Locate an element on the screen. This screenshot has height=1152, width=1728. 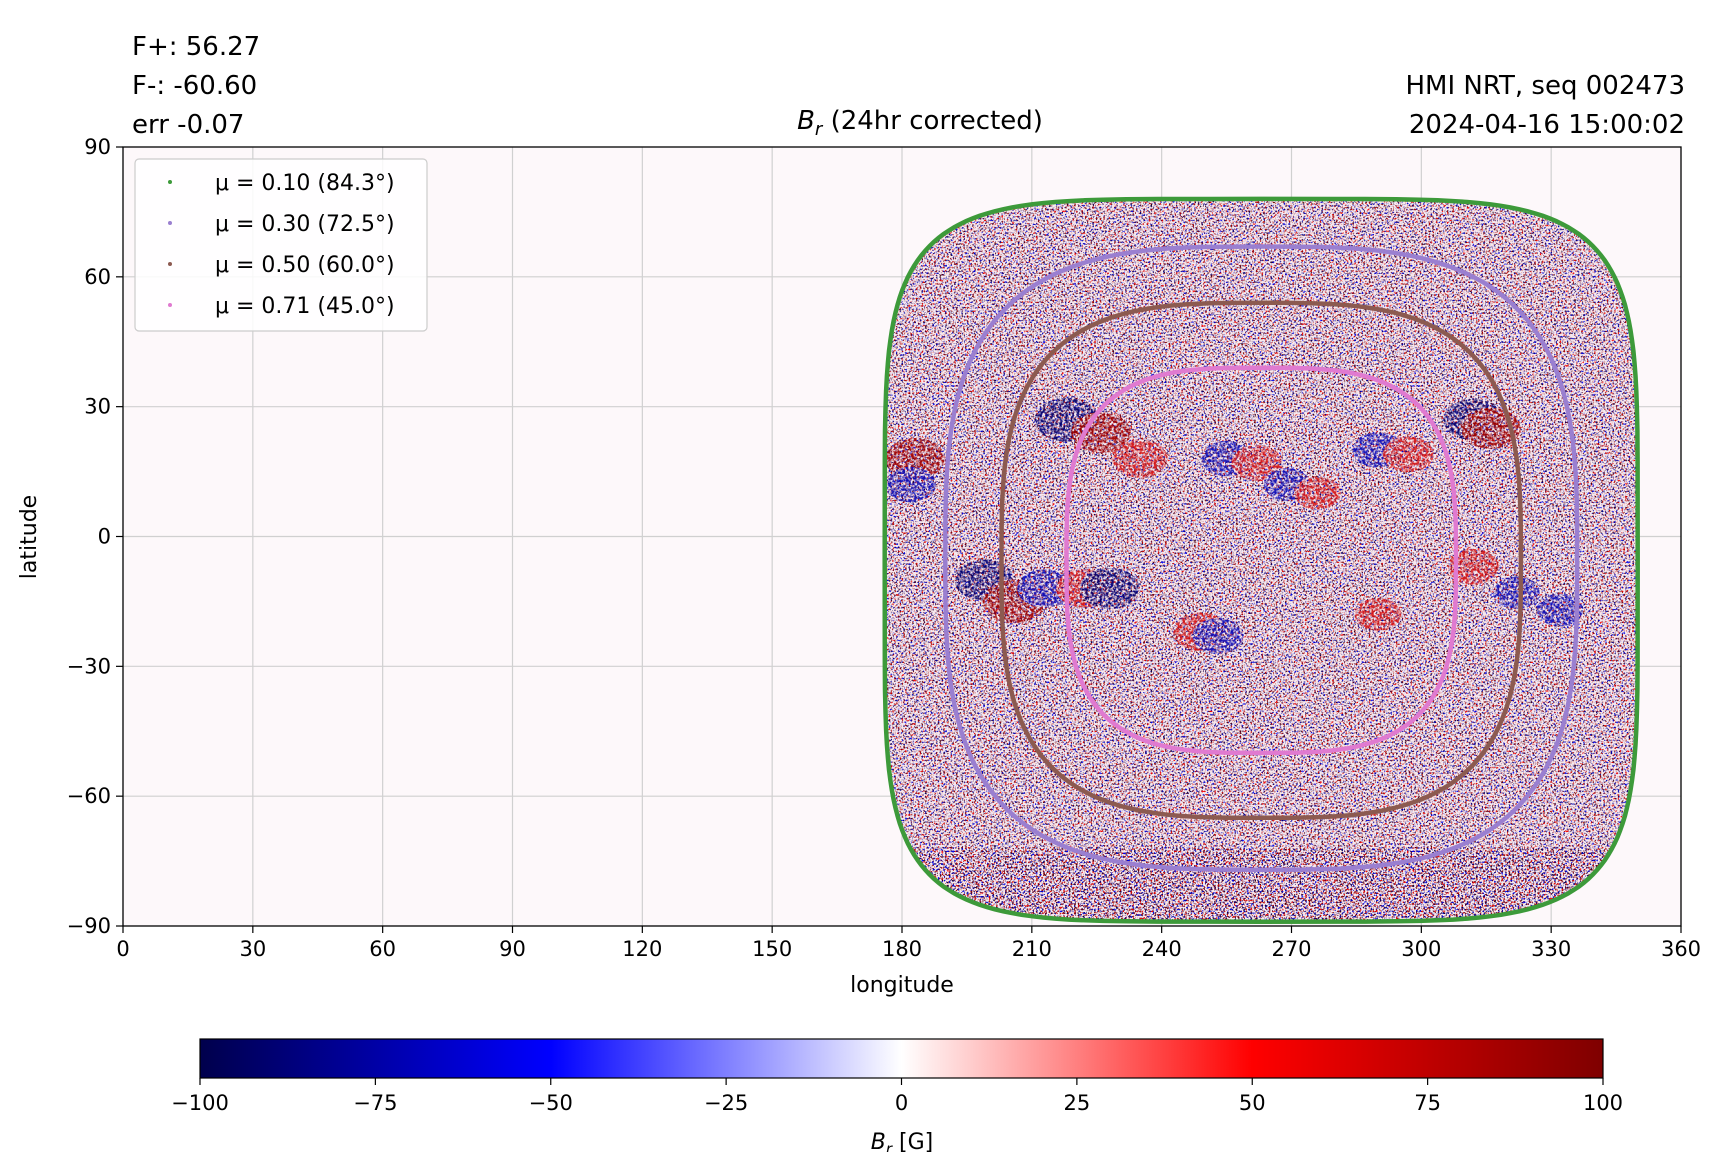
chart-title: Br (24hr corrected) is located at coordinates (920, 123).